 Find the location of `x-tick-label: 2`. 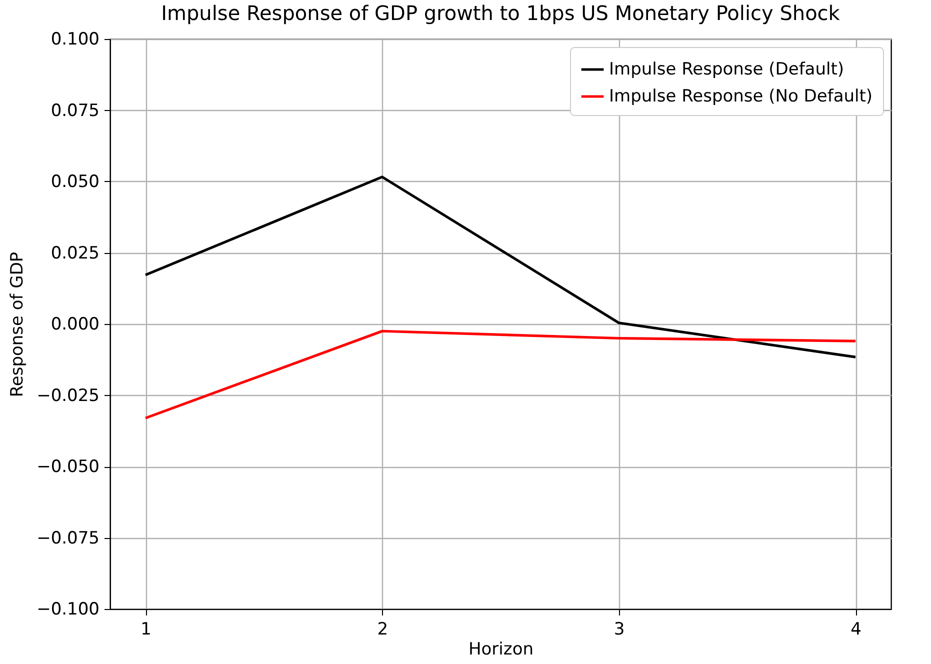

x-tick-label: 2 is located at coordinates (382, 630).